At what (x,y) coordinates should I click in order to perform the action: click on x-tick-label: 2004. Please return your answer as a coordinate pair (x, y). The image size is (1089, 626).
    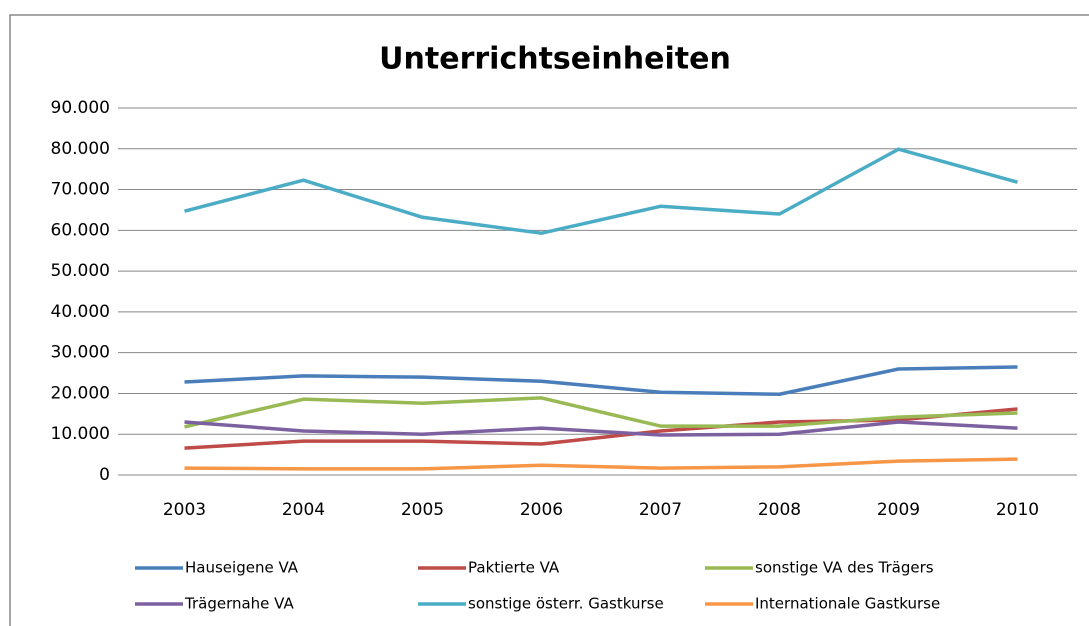
    Looking at the image, I should click on (303, 510).